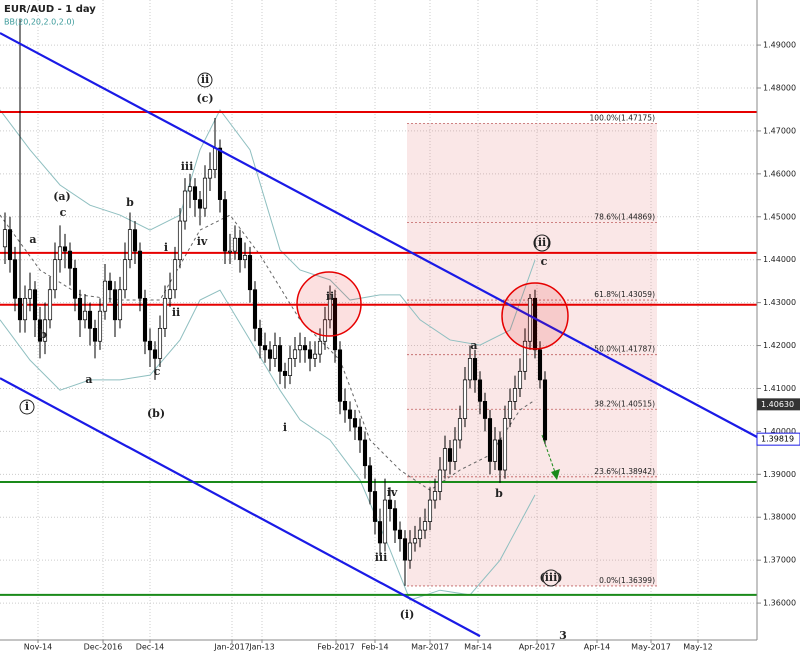 This screenshot has height=653, width=800. What do you see at coordinates (374, 647) in the screenshot?
I see `x-tick-label: Feb-14` at bounding box center [374, 647].